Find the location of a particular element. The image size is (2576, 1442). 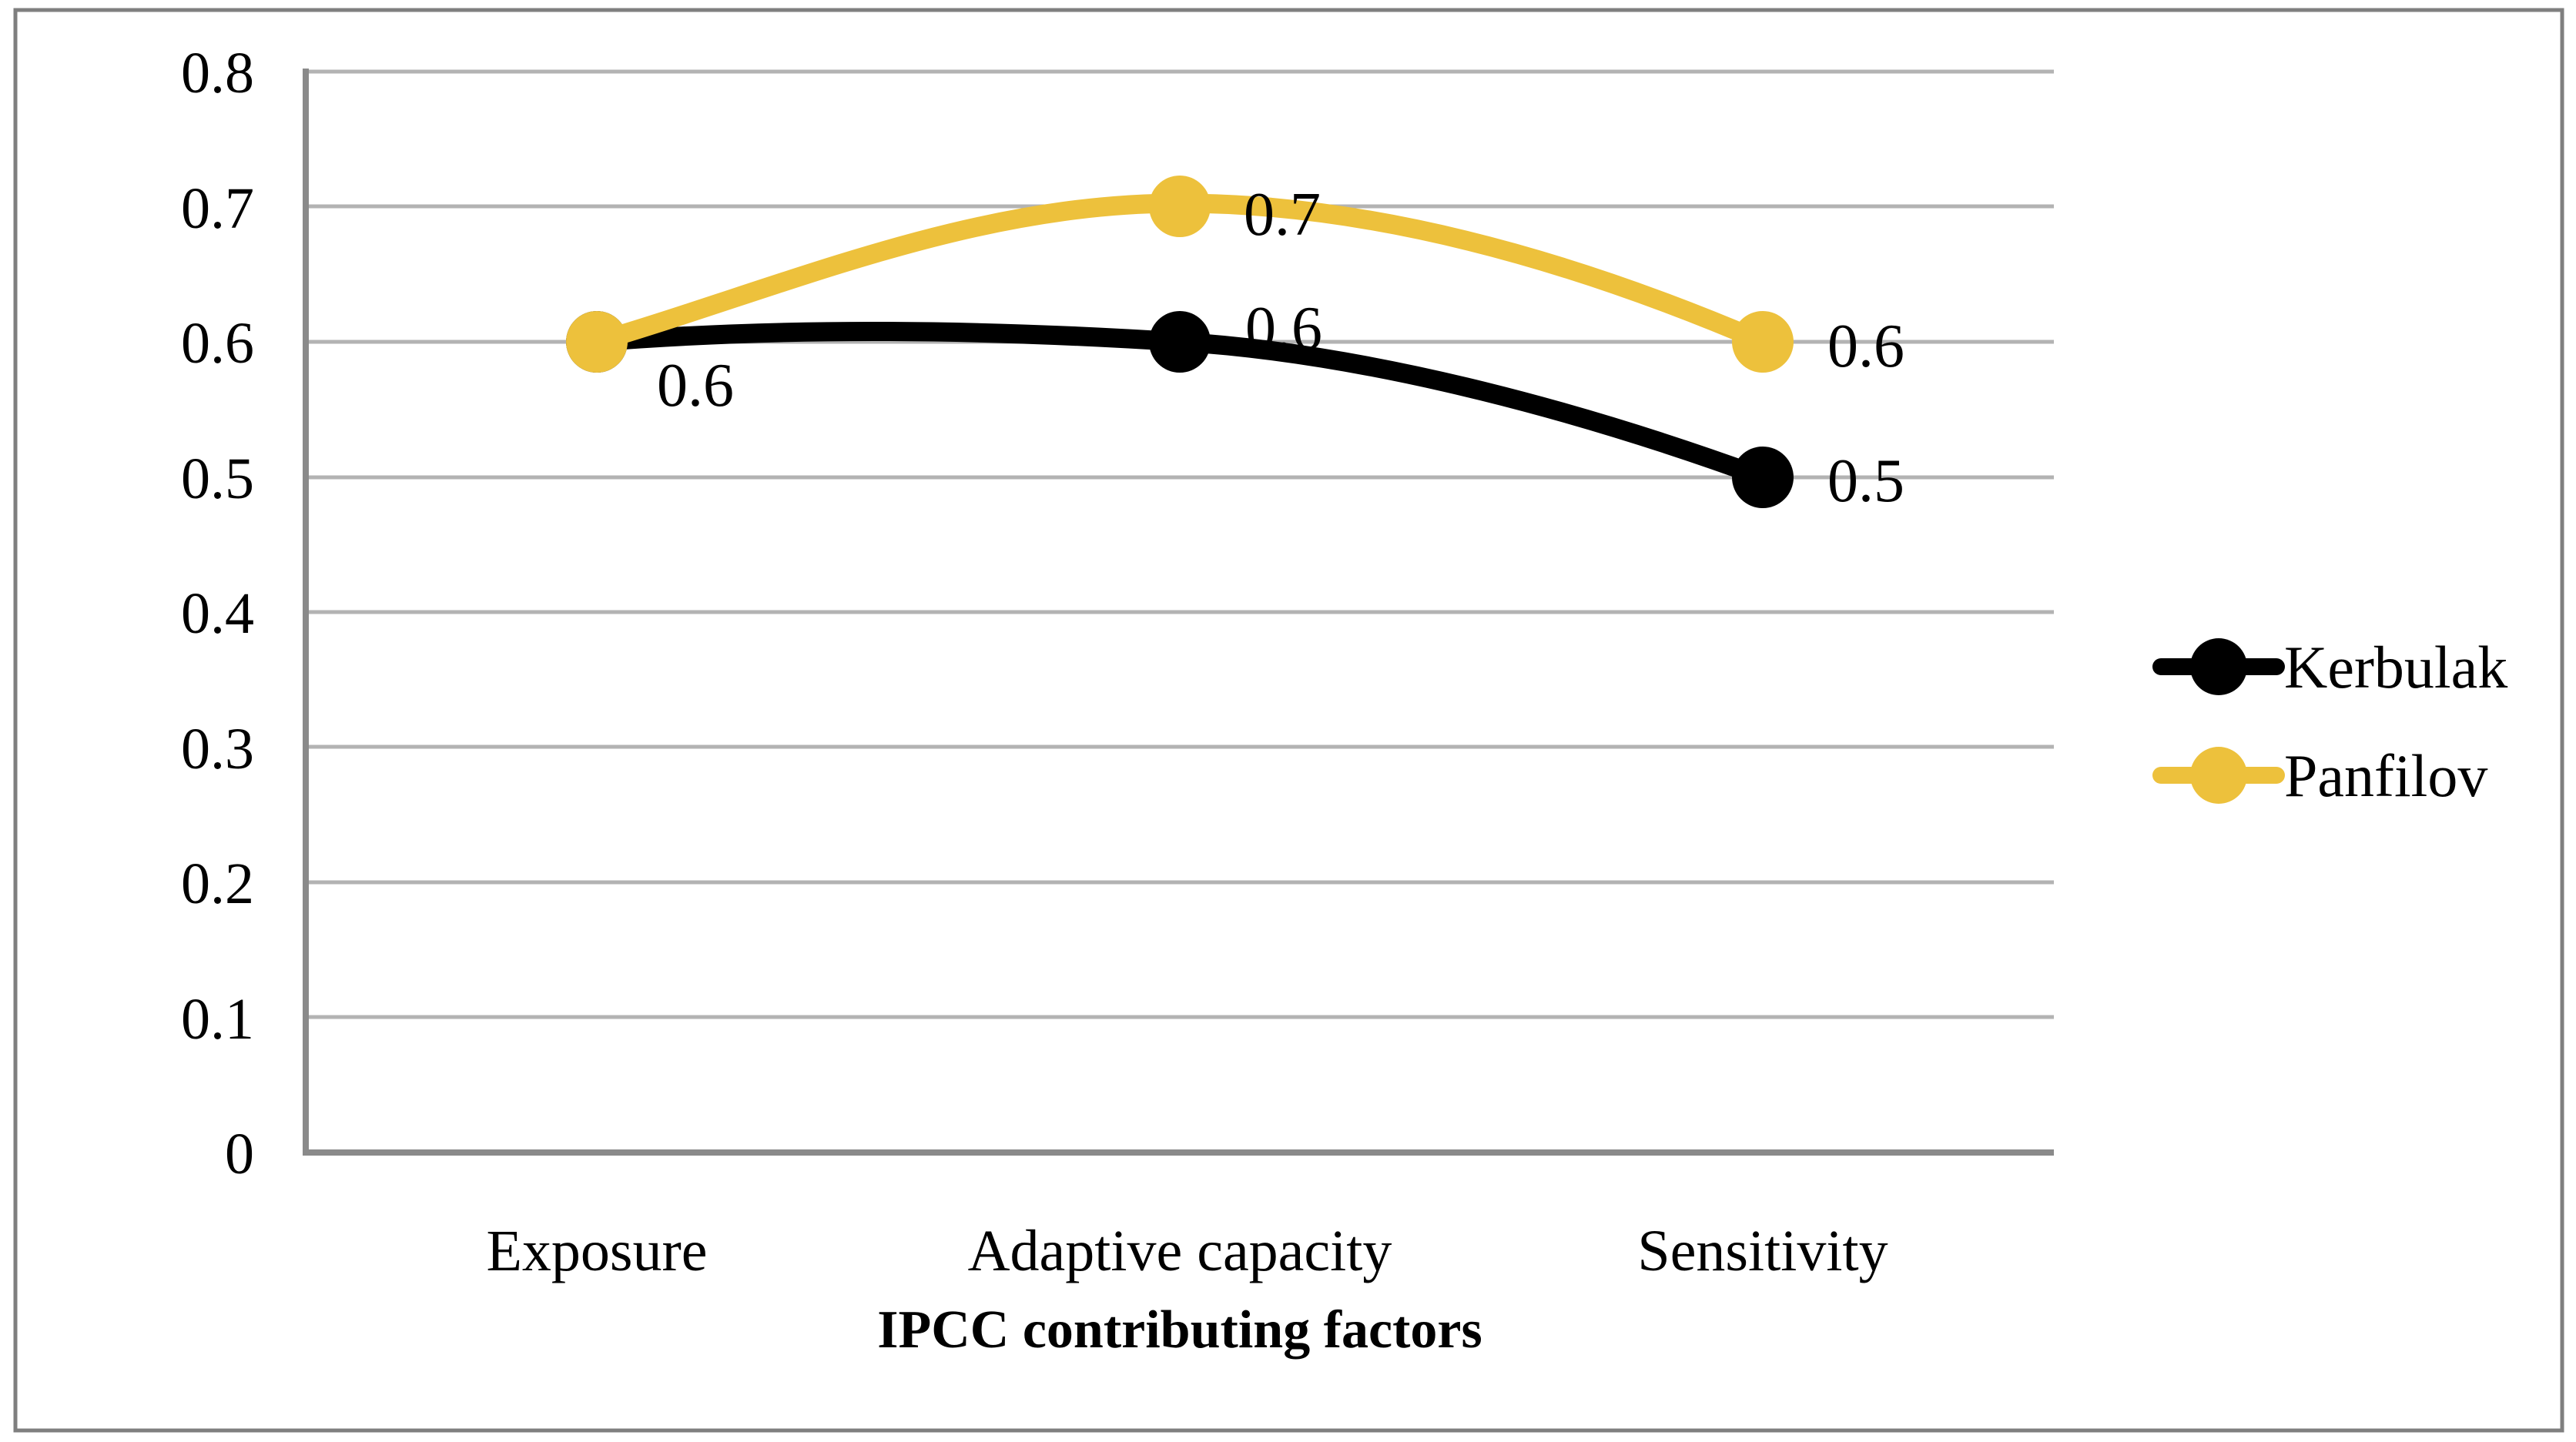

legend-item-kerbulak: Kerbulak is located at coordinates (2329, 668).